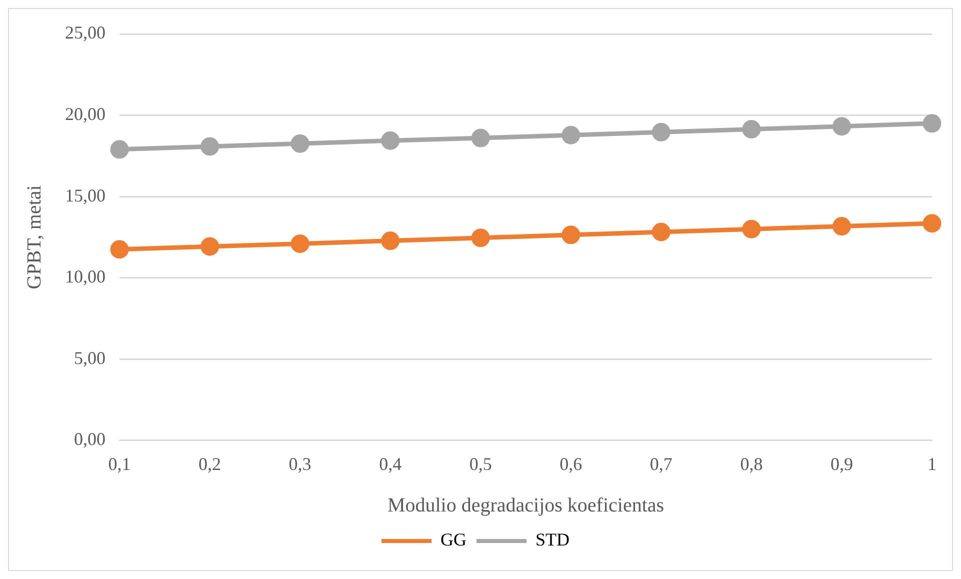  Describe the element at coordinates (841, 464) in the screenshot. I see `x-tick-label: 0,9` at that location.